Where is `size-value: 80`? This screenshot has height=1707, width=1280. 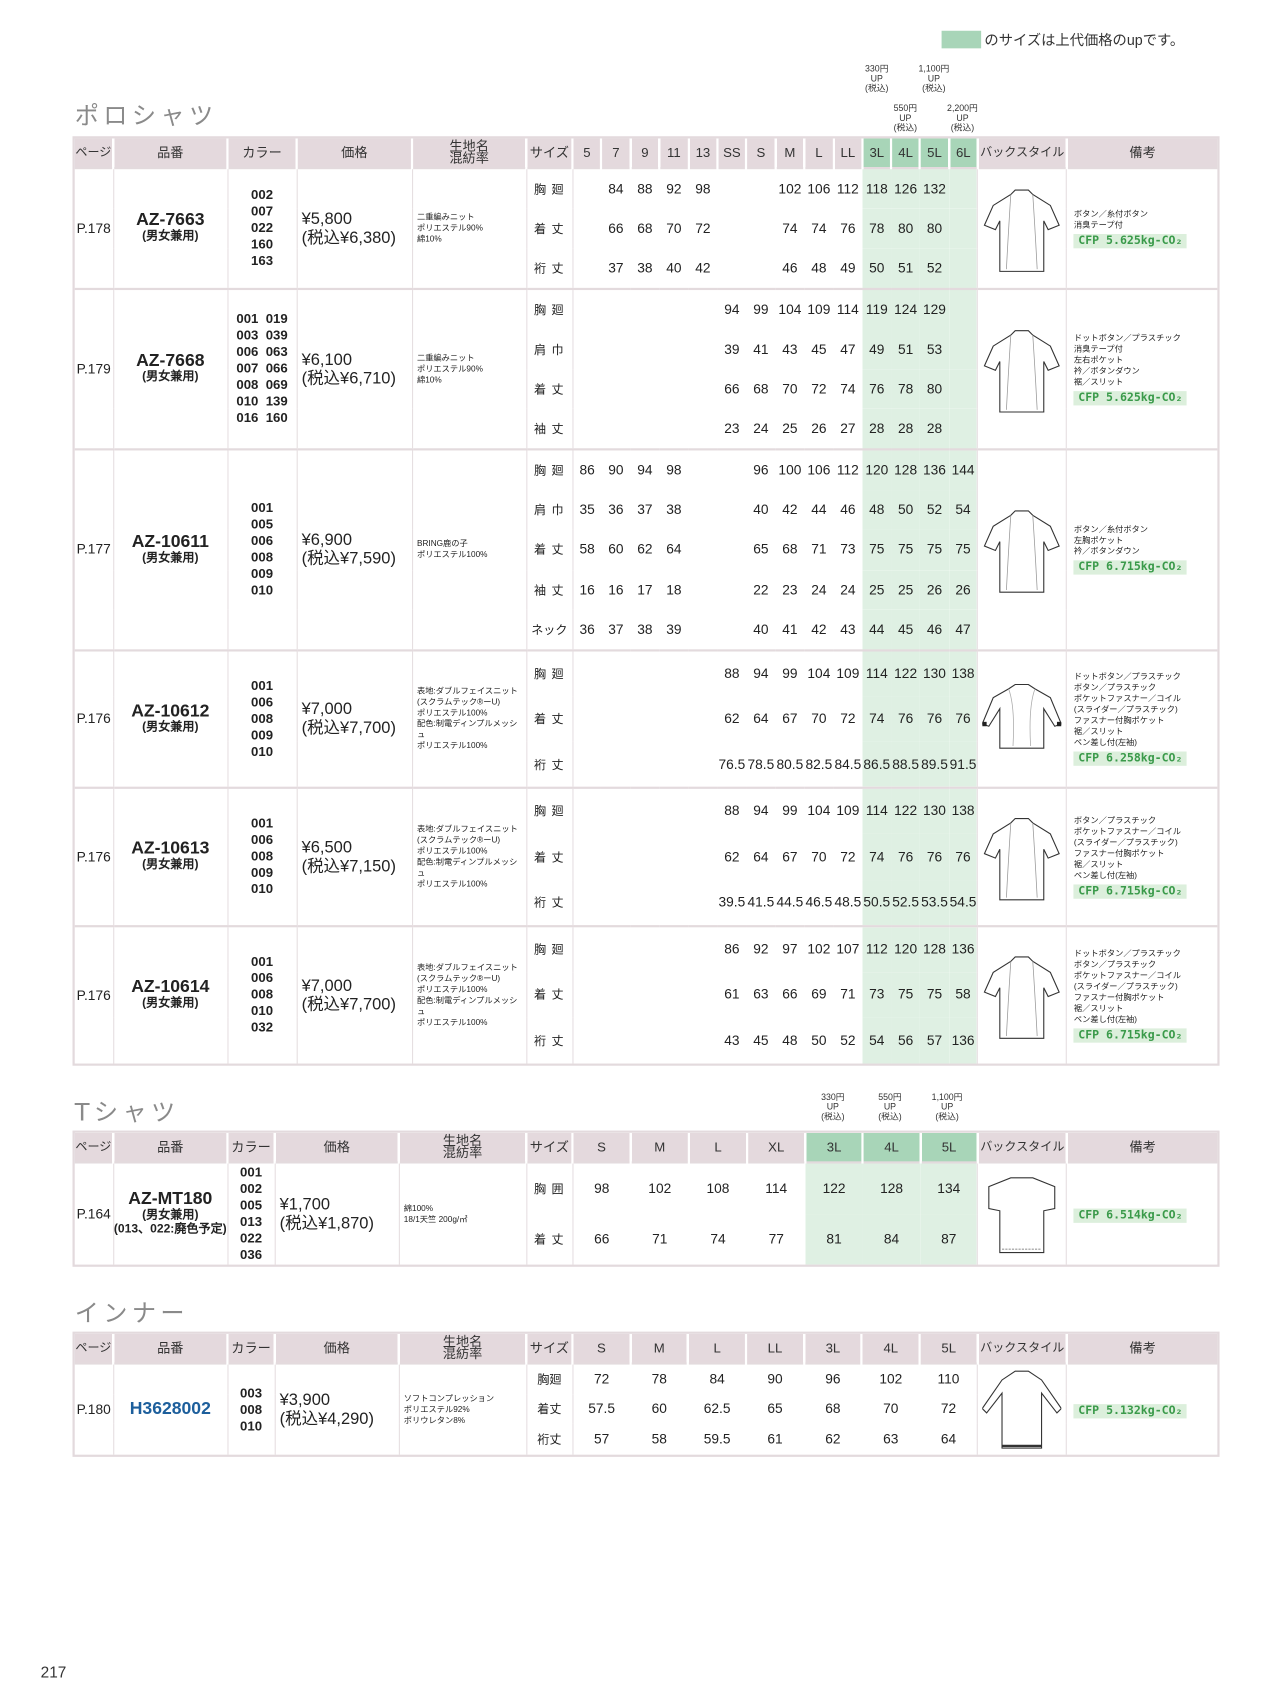 size-value: 80 is located at coordinates (906, 228).